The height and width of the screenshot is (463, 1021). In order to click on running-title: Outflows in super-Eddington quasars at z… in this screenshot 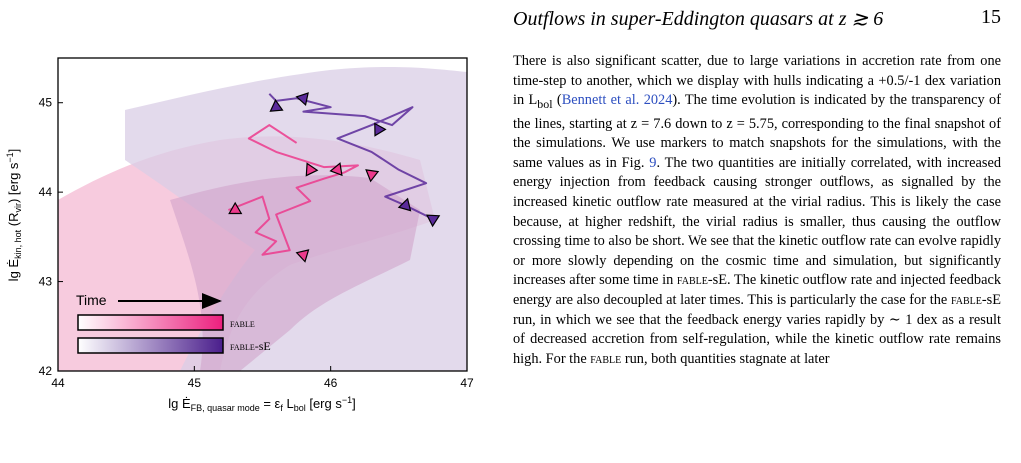, I will do `click(698, 19)`.